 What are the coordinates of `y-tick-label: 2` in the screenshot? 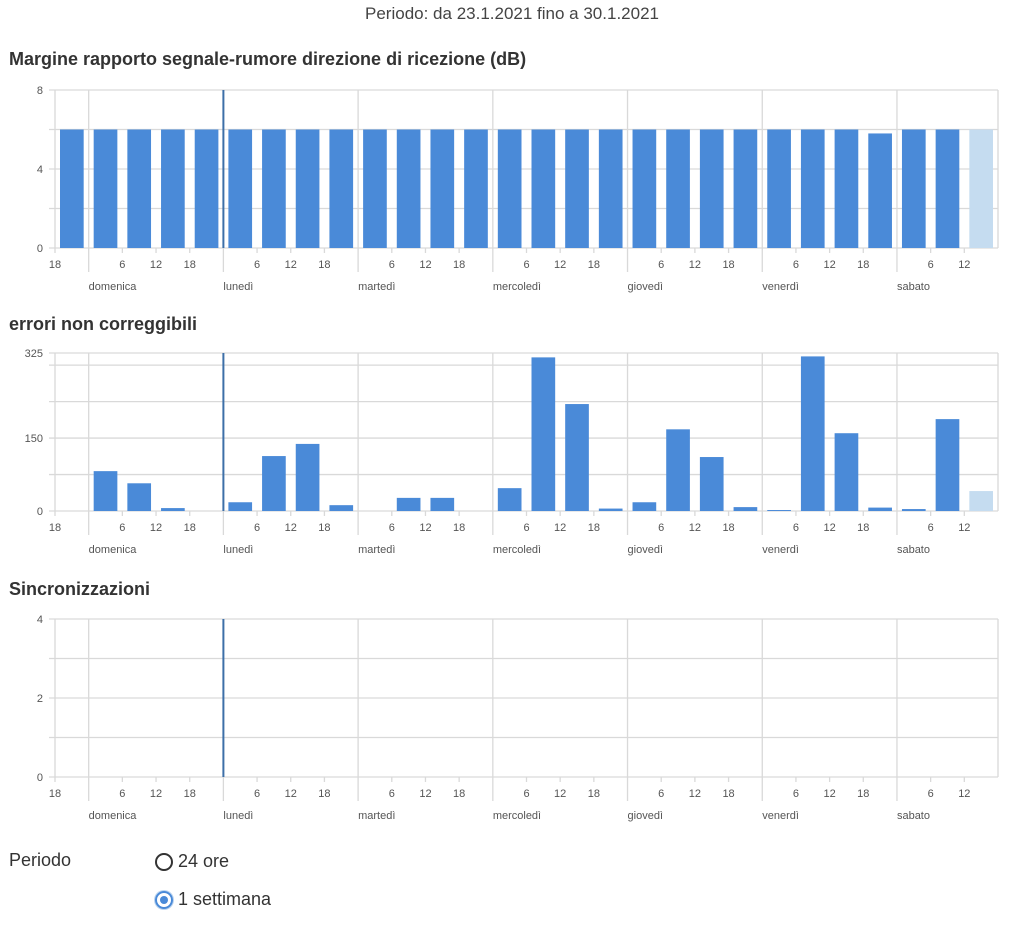 It's located at (40, 699).